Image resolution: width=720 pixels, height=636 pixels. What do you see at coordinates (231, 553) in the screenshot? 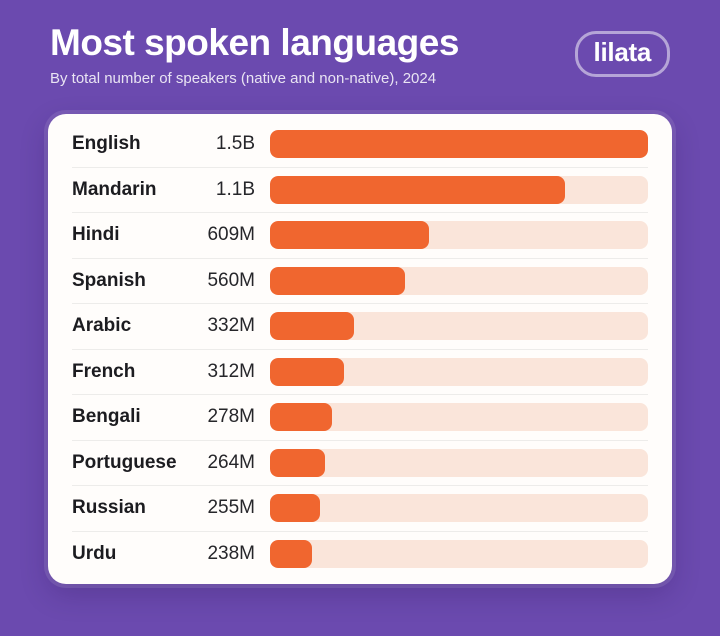
I see `value-label: 238M` at bounding box center [231, 553].